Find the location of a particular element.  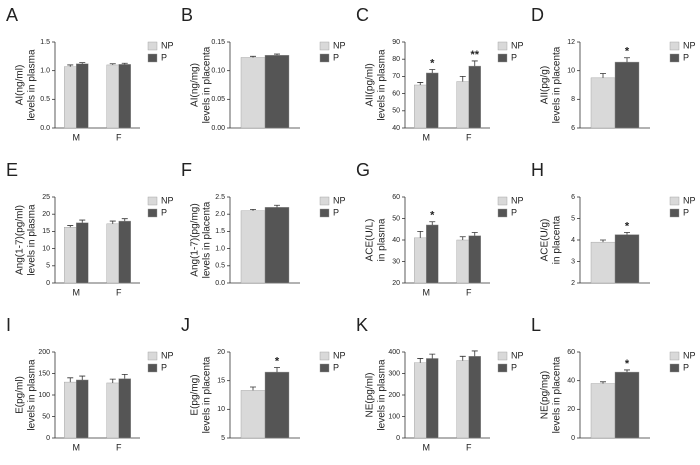

y-tick-label: 8 is located at coordinates (573, 99).